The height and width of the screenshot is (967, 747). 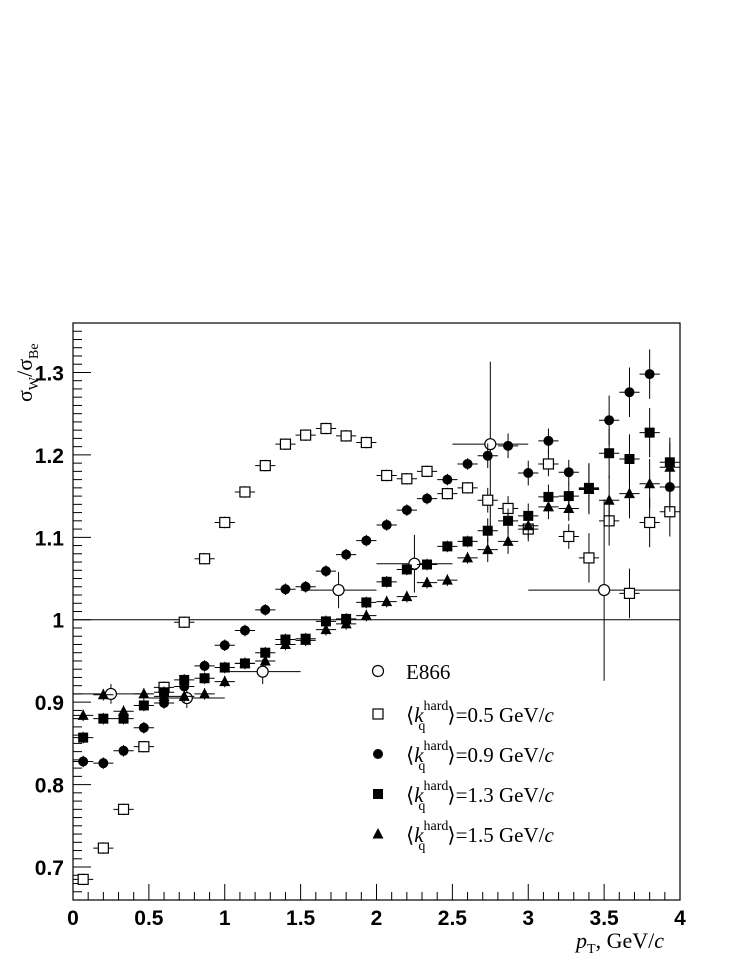 I want to click on x-axis-units: , GeV/, so click(x=626, y=940).